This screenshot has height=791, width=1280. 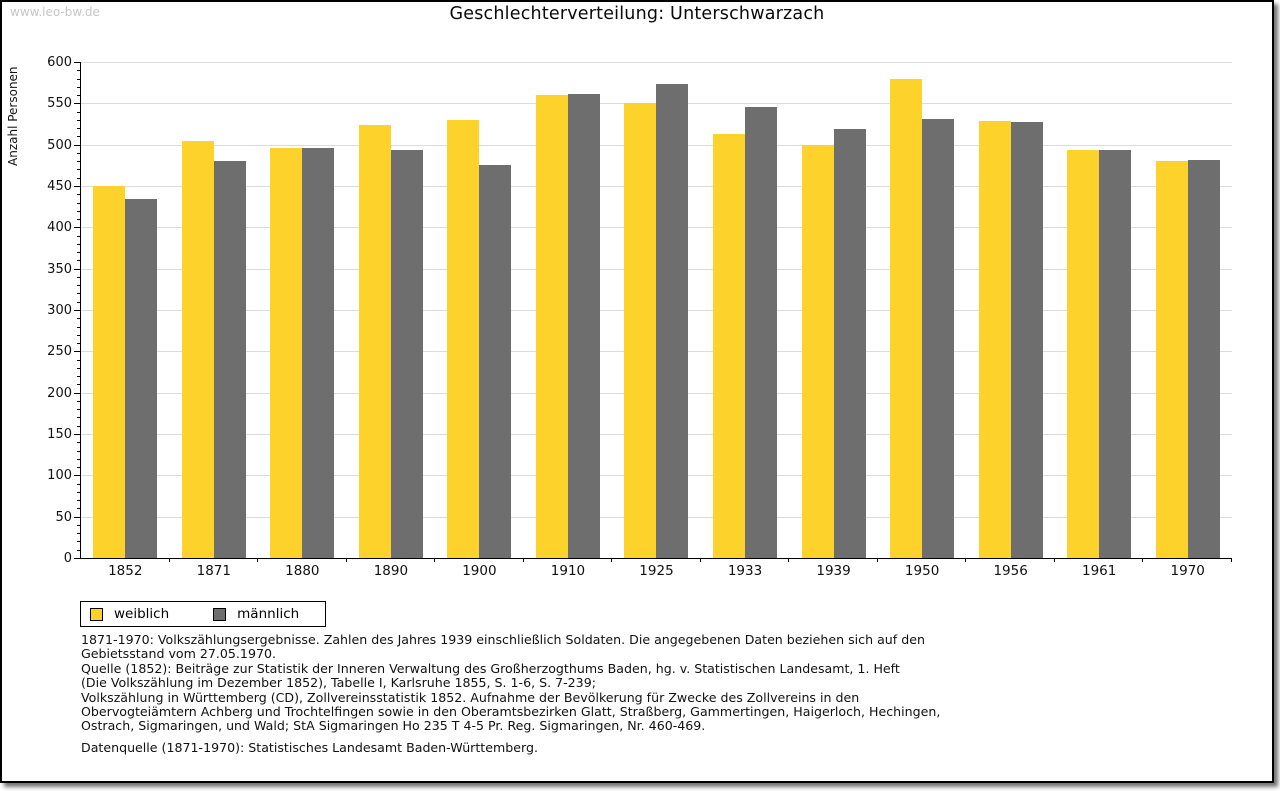 What do you see at coordinates (59, 476) in the screenshot?
I see `y-tick-label-100: 100` at bounding box center [59, 476].